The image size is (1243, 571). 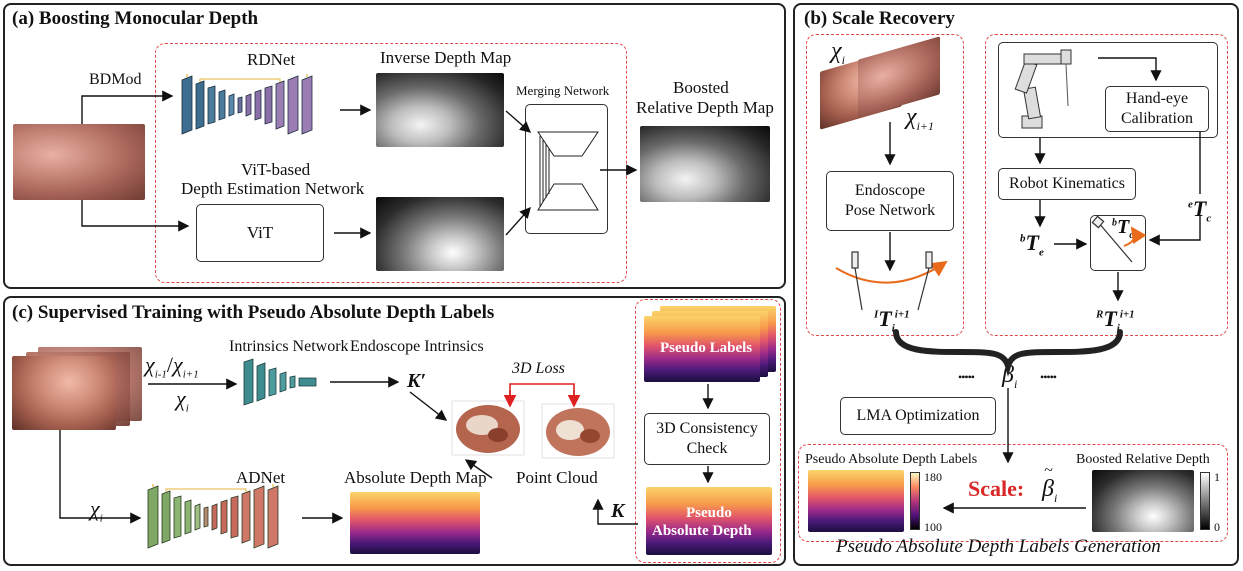 What do you see at coordinates (557, 477) in the screenshot?
I see `point-cloud-label: Point Cloud` at bounding box center [557, 477].